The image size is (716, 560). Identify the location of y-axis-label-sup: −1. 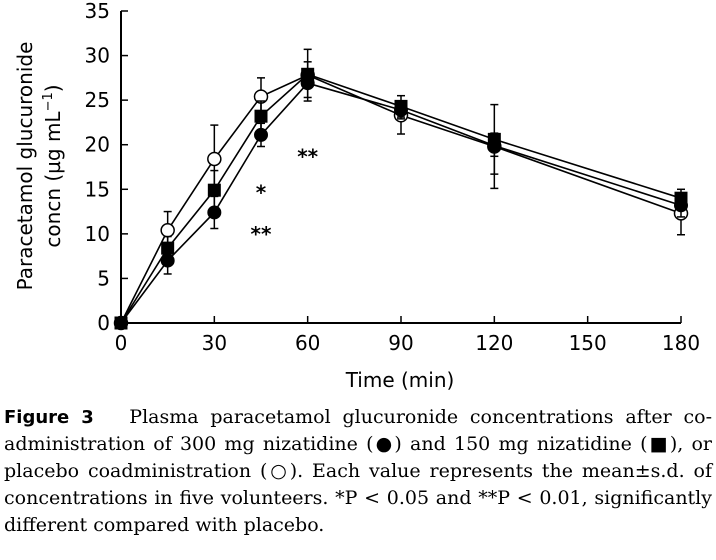
(48, 101).